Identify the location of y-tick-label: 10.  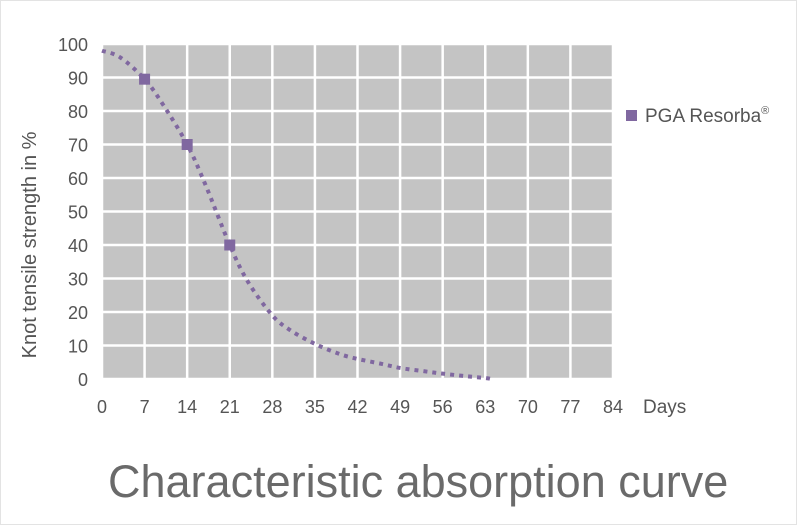
(78, 347).